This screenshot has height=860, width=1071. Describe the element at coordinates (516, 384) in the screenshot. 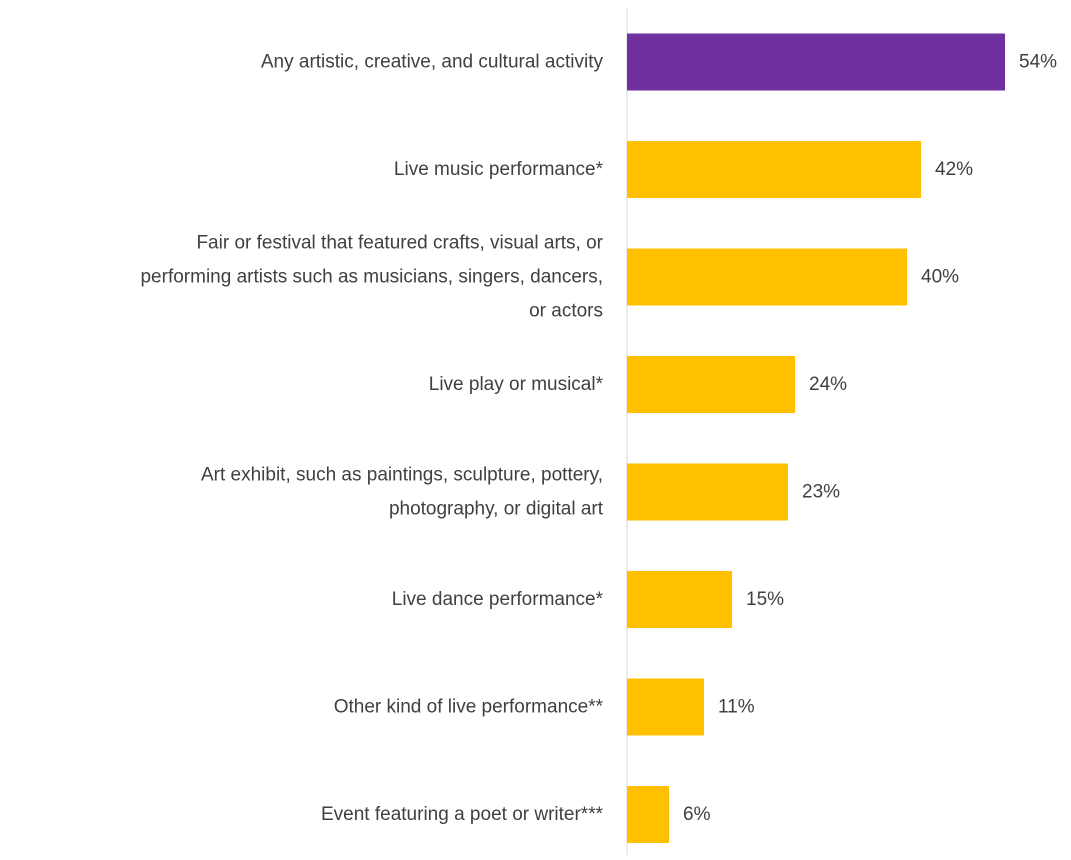

I see `category-label: Live play or musical*` at that location.